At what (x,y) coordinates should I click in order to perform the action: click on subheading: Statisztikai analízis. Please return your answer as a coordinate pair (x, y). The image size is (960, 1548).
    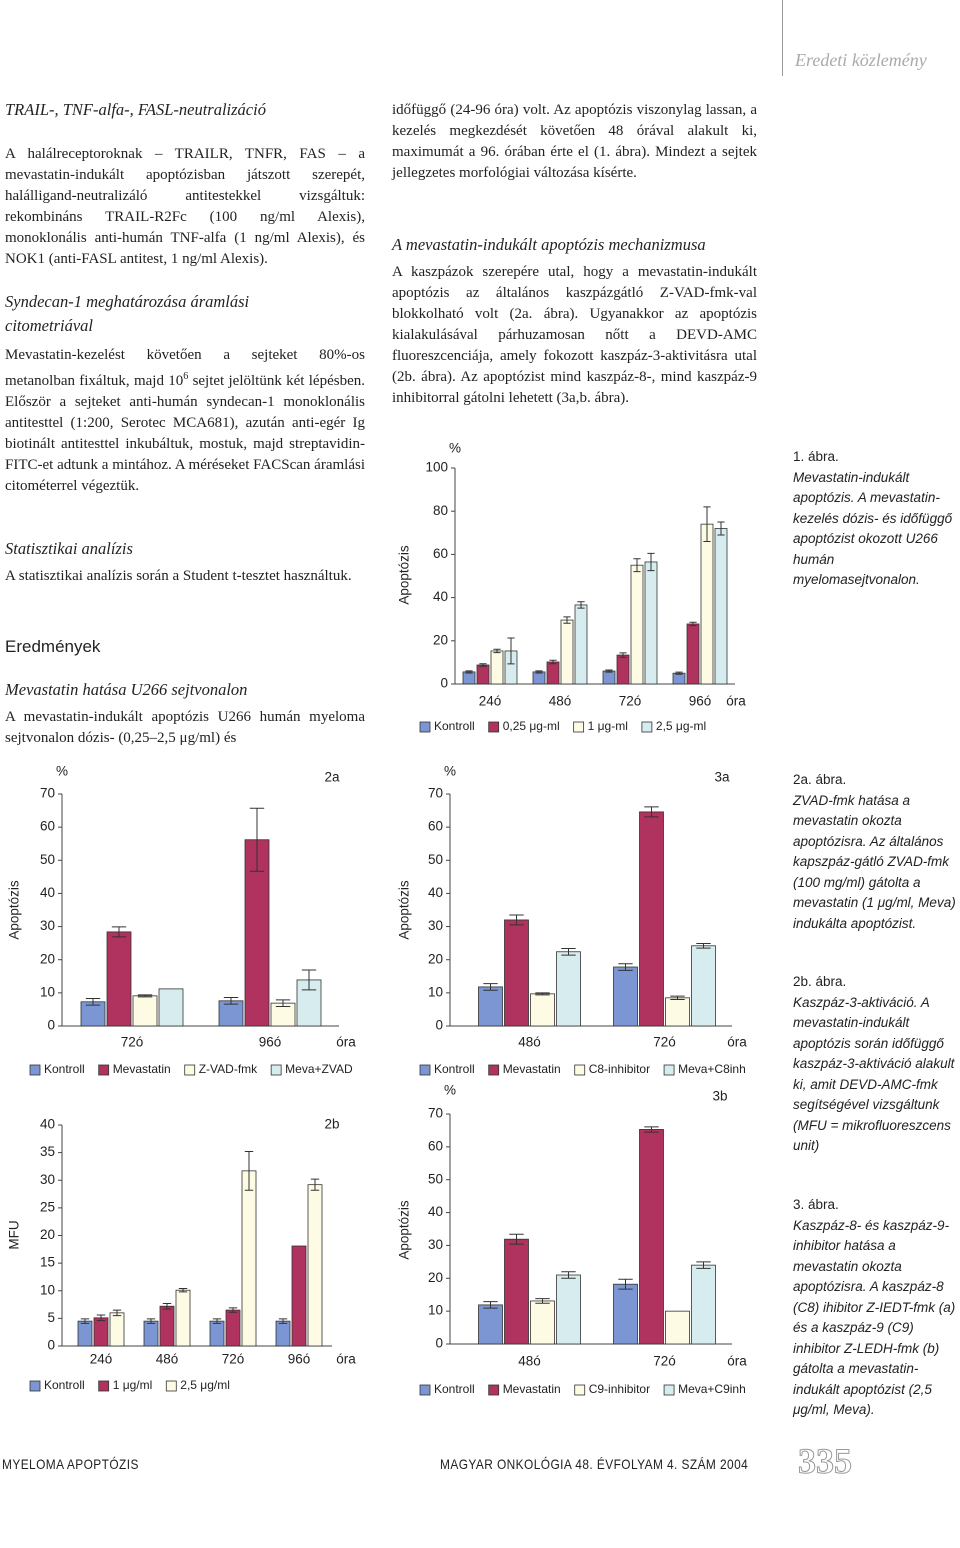
    Looking at the image, I should click on (69, 548).